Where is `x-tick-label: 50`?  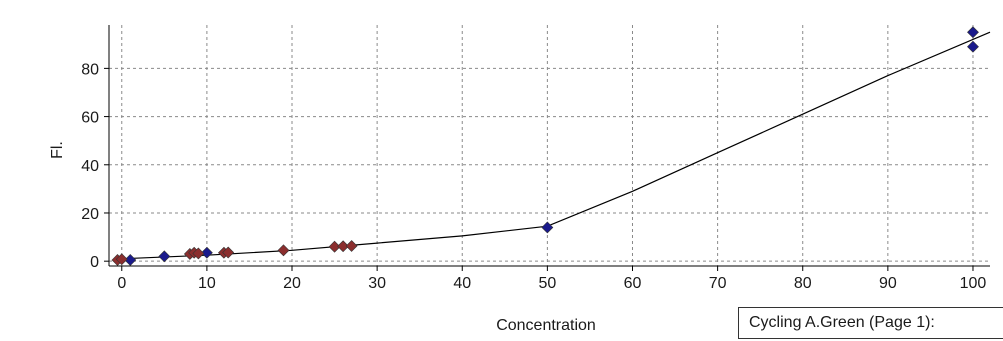
x-tick-label: 50 is located at coordinates (547, 283).